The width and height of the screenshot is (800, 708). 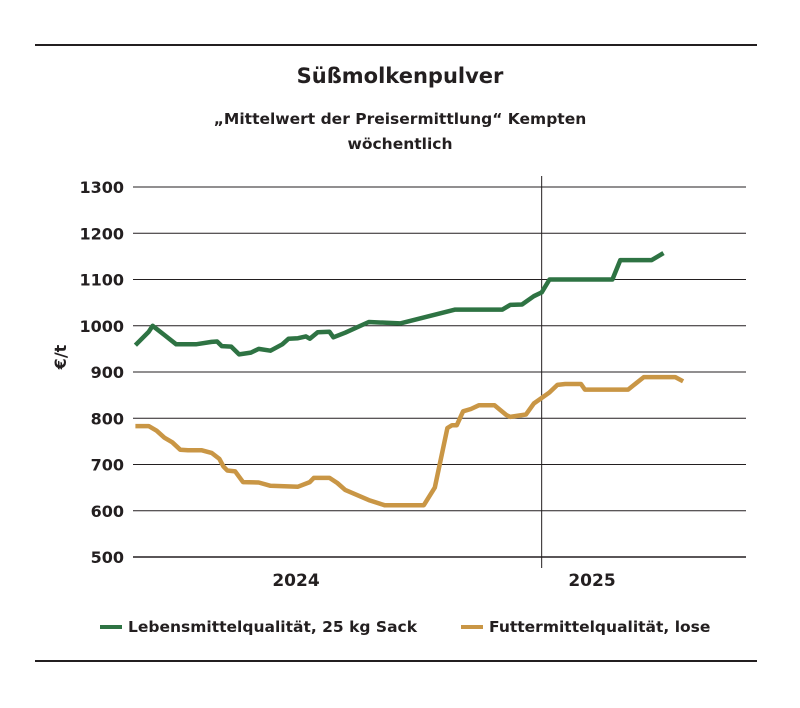 What do you see at coordinates (400, 76) in the screenshot?
I see `chart-title: Süßmolkenpulver` at bounding box center [400, 76].